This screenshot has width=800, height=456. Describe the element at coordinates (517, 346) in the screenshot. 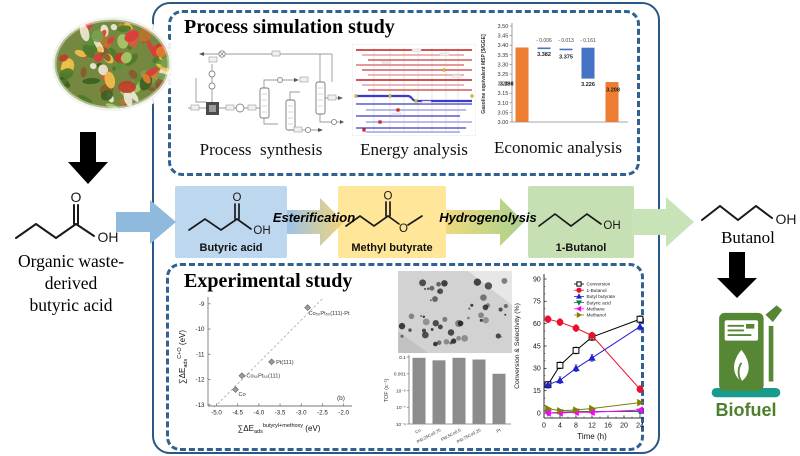

I see `svg-text: Conversion & Selectivity (%)` at that location.